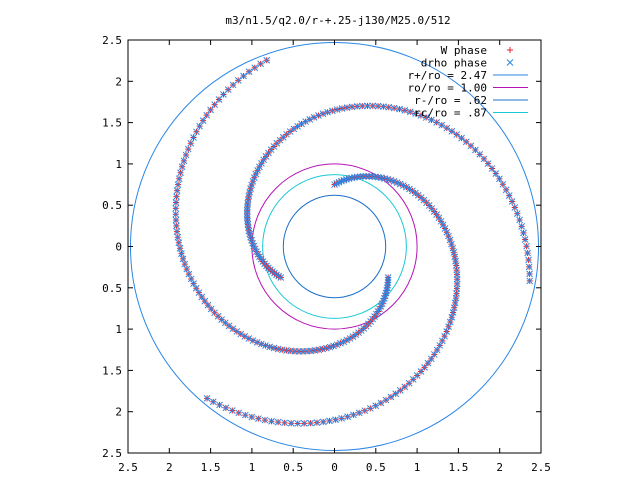  Describe the element at coordinates (112, 453) in the screenshot. I see `y-tick-label: 2.5` at that location.